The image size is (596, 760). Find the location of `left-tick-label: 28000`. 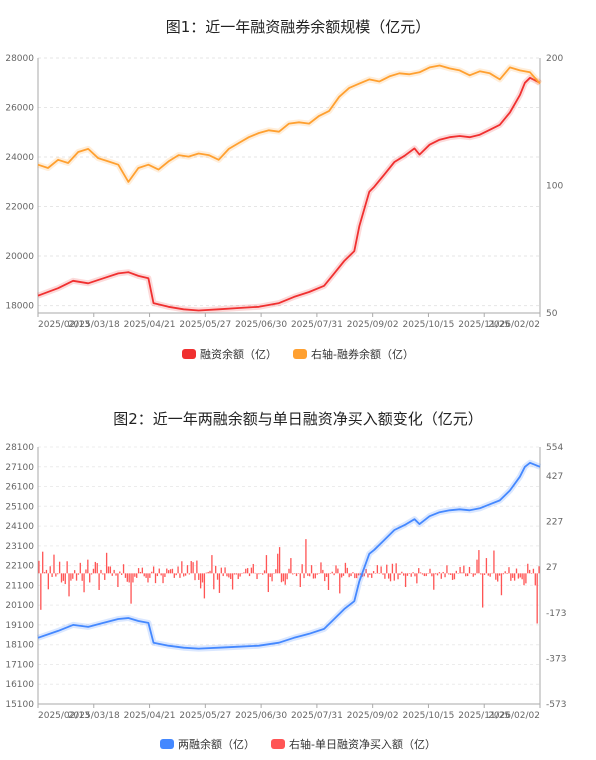

left-tick-label: 28000 is located at coordinates (19, 59).